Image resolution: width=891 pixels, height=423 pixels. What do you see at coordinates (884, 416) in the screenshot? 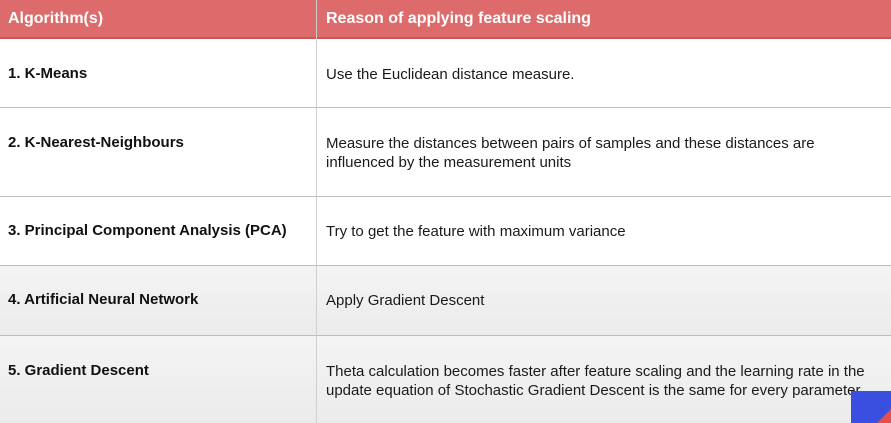
I see `logo-accent-shape` at bounding box center [884, 416].